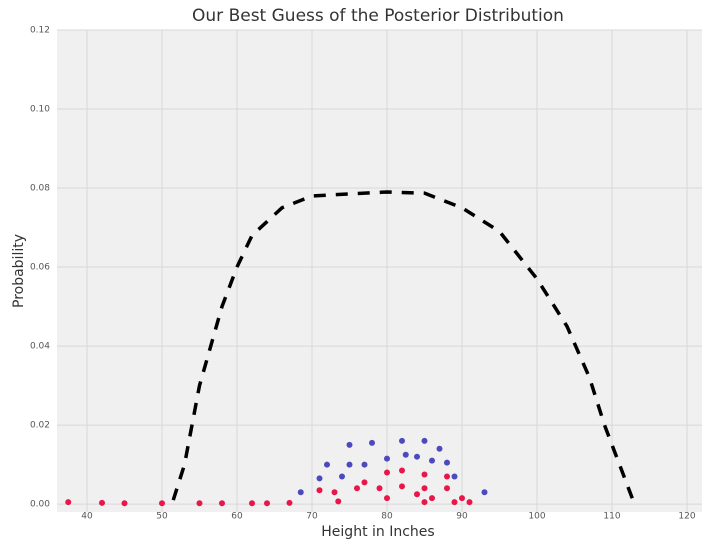 The height and width of the screenshot is (553, 710). What do you see at coordinates (162, 517) in the screenshot?
I see `x-tick-label: 50` at bounding box center [162, 517].